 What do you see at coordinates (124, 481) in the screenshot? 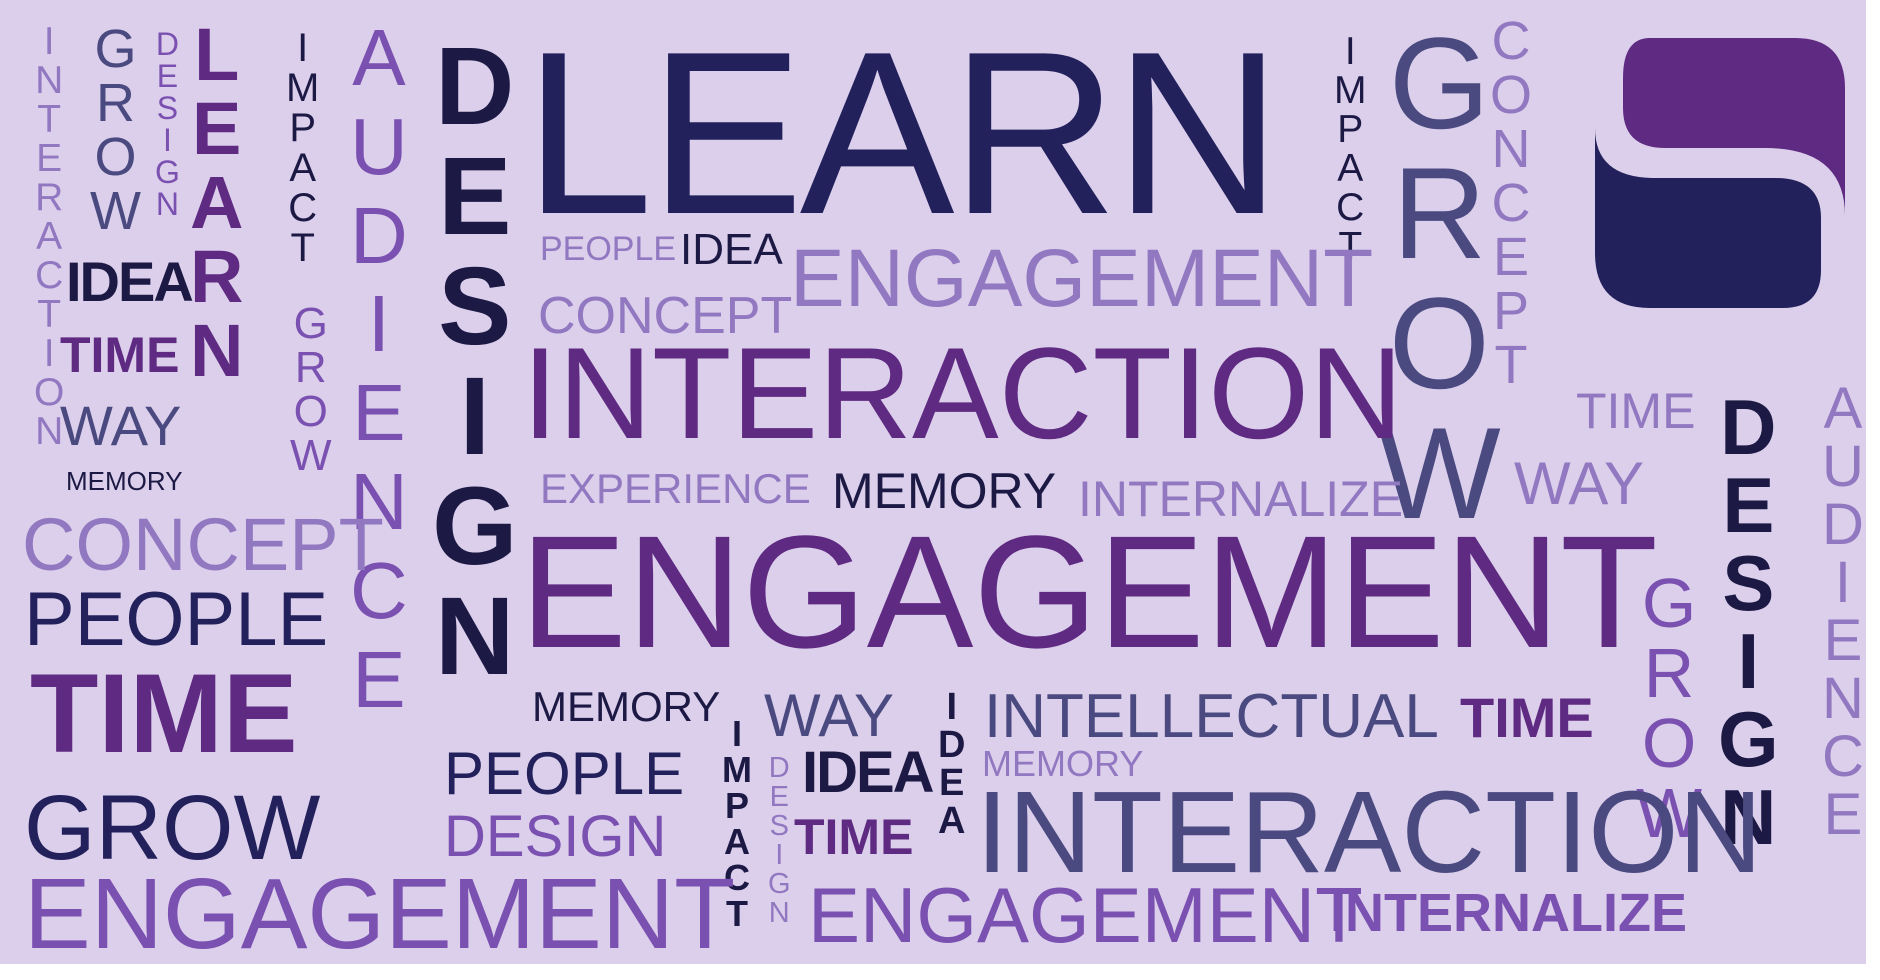
I see `word-memory-1: MEMORY` at bounding box center [124, 481].